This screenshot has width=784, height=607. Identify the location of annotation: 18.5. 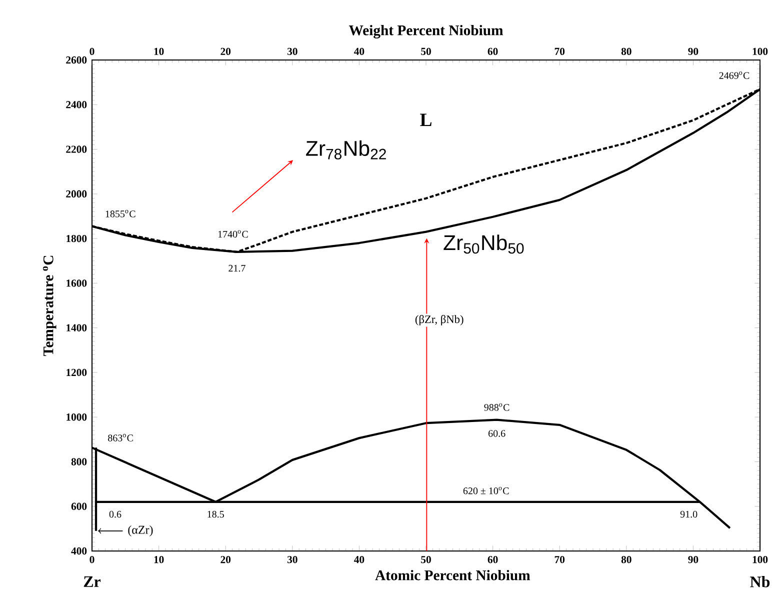
(216, 514).